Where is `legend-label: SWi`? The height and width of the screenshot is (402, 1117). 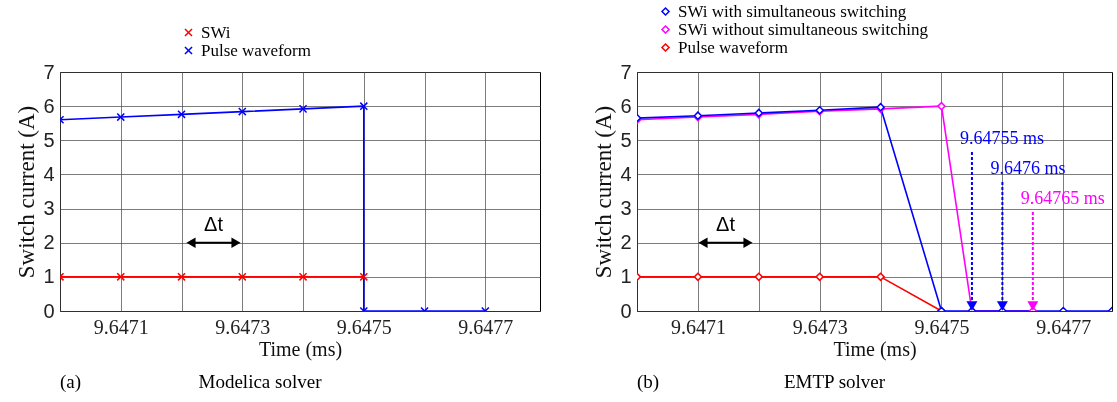
legend-label: SWi is located at coordinates (216, 32).